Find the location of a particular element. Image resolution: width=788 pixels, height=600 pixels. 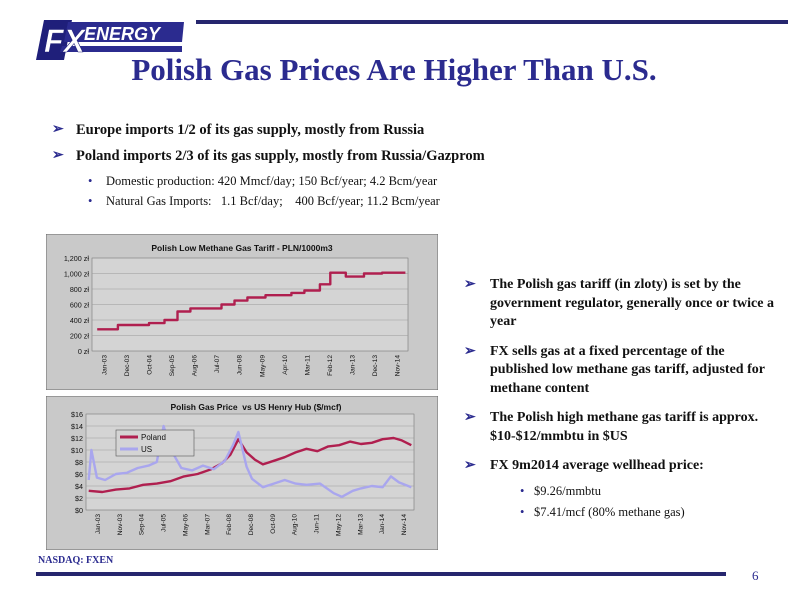

right-bullet: ➢ FX 9m2014 average wellhead price: is located at coordinates (619, 466).